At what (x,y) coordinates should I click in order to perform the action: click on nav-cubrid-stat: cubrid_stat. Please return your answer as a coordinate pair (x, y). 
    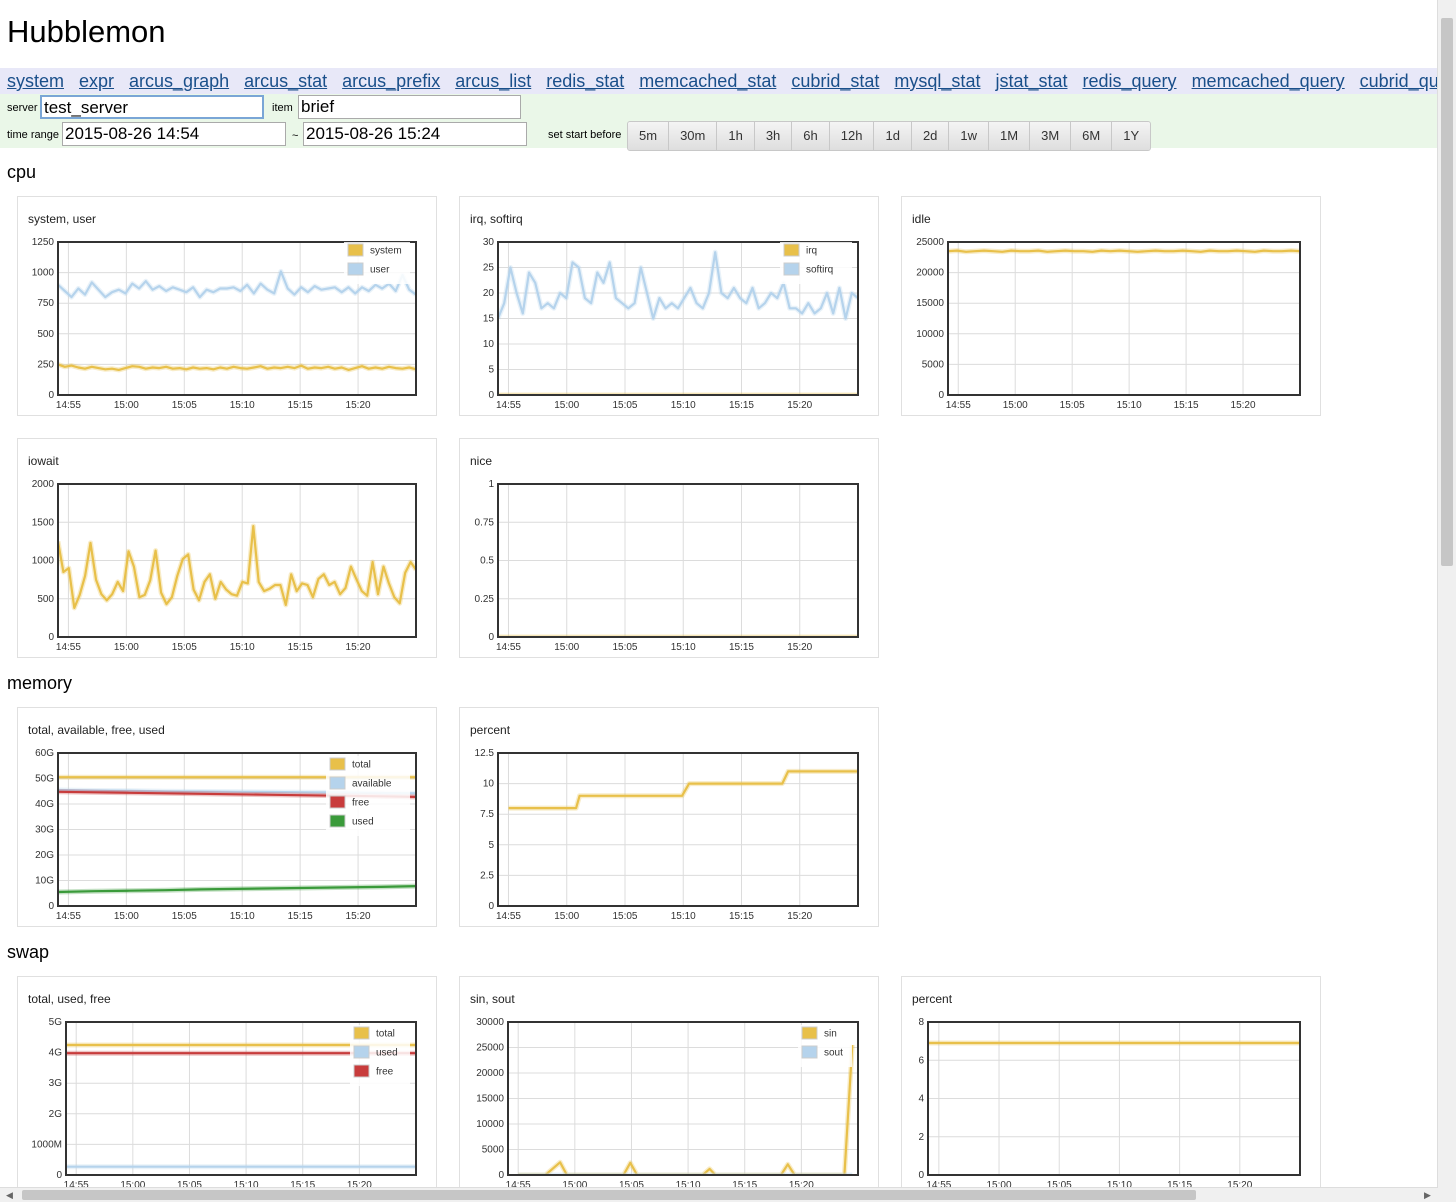
    Looking at the image, I should click on (835, 81).